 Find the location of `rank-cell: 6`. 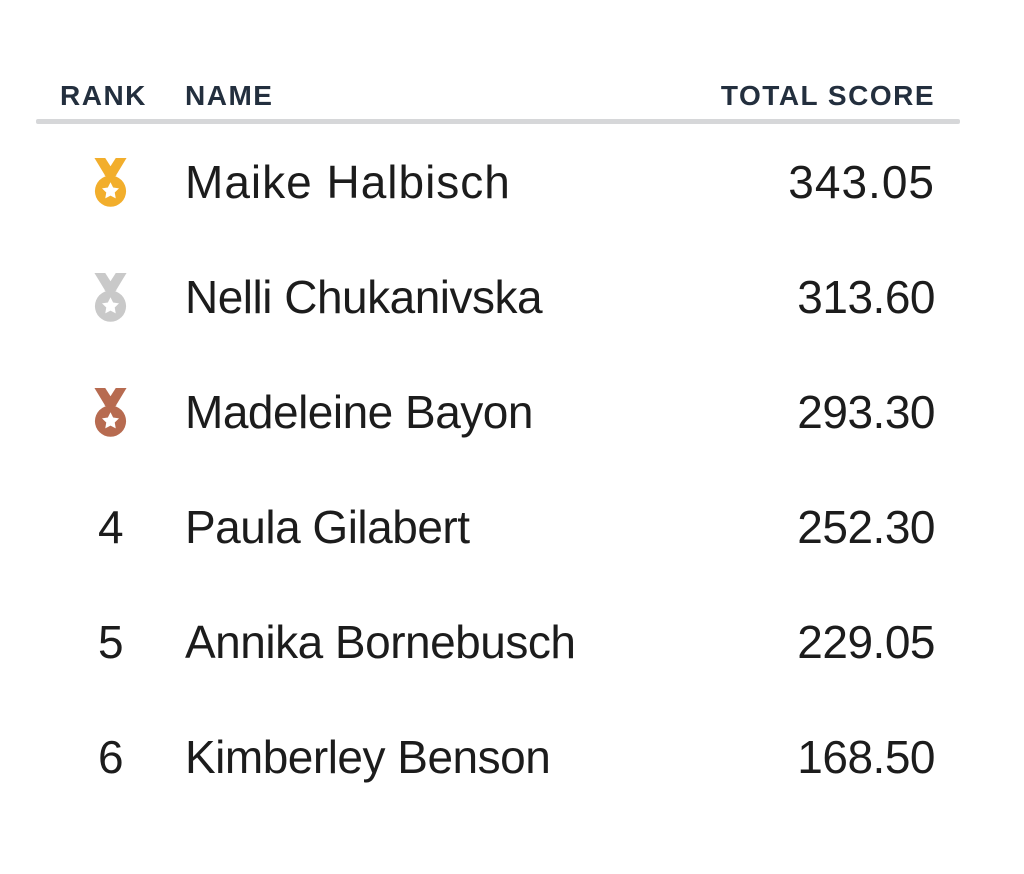

rank-cell: 6 is located at coordinates (98, 757).